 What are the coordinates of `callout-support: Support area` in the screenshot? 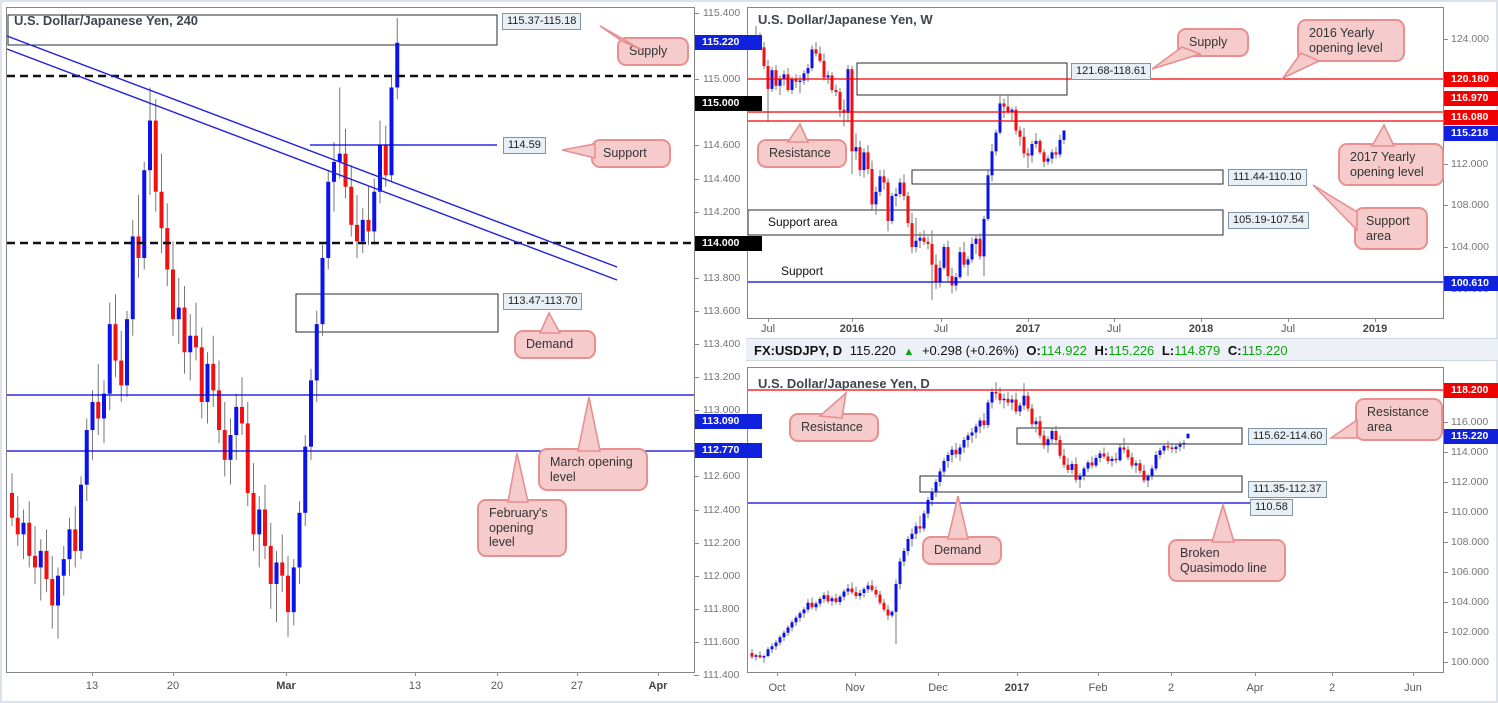 It's located at (1391, 228).